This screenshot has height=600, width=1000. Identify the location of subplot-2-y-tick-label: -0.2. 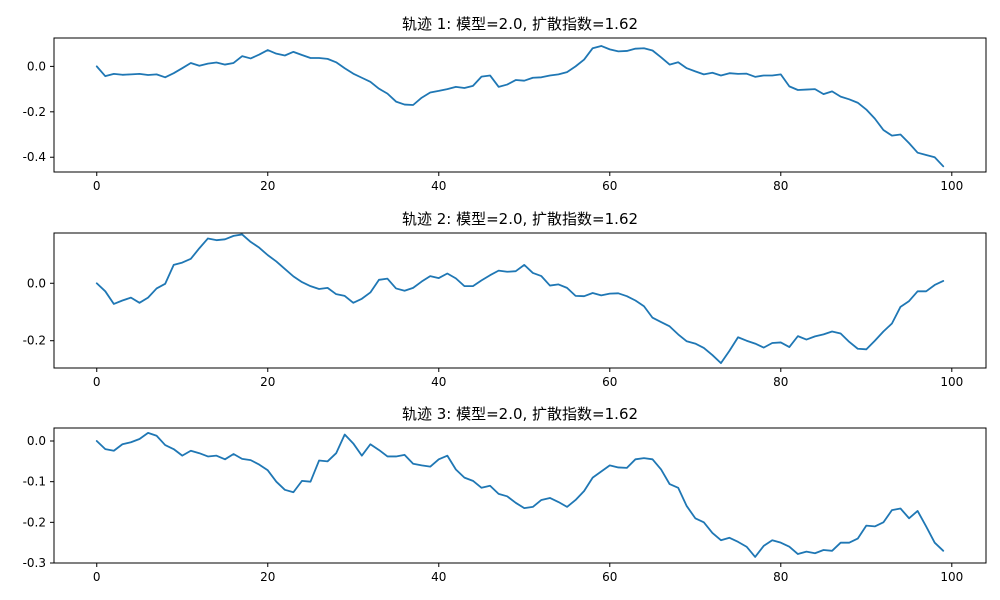
(34, 341).